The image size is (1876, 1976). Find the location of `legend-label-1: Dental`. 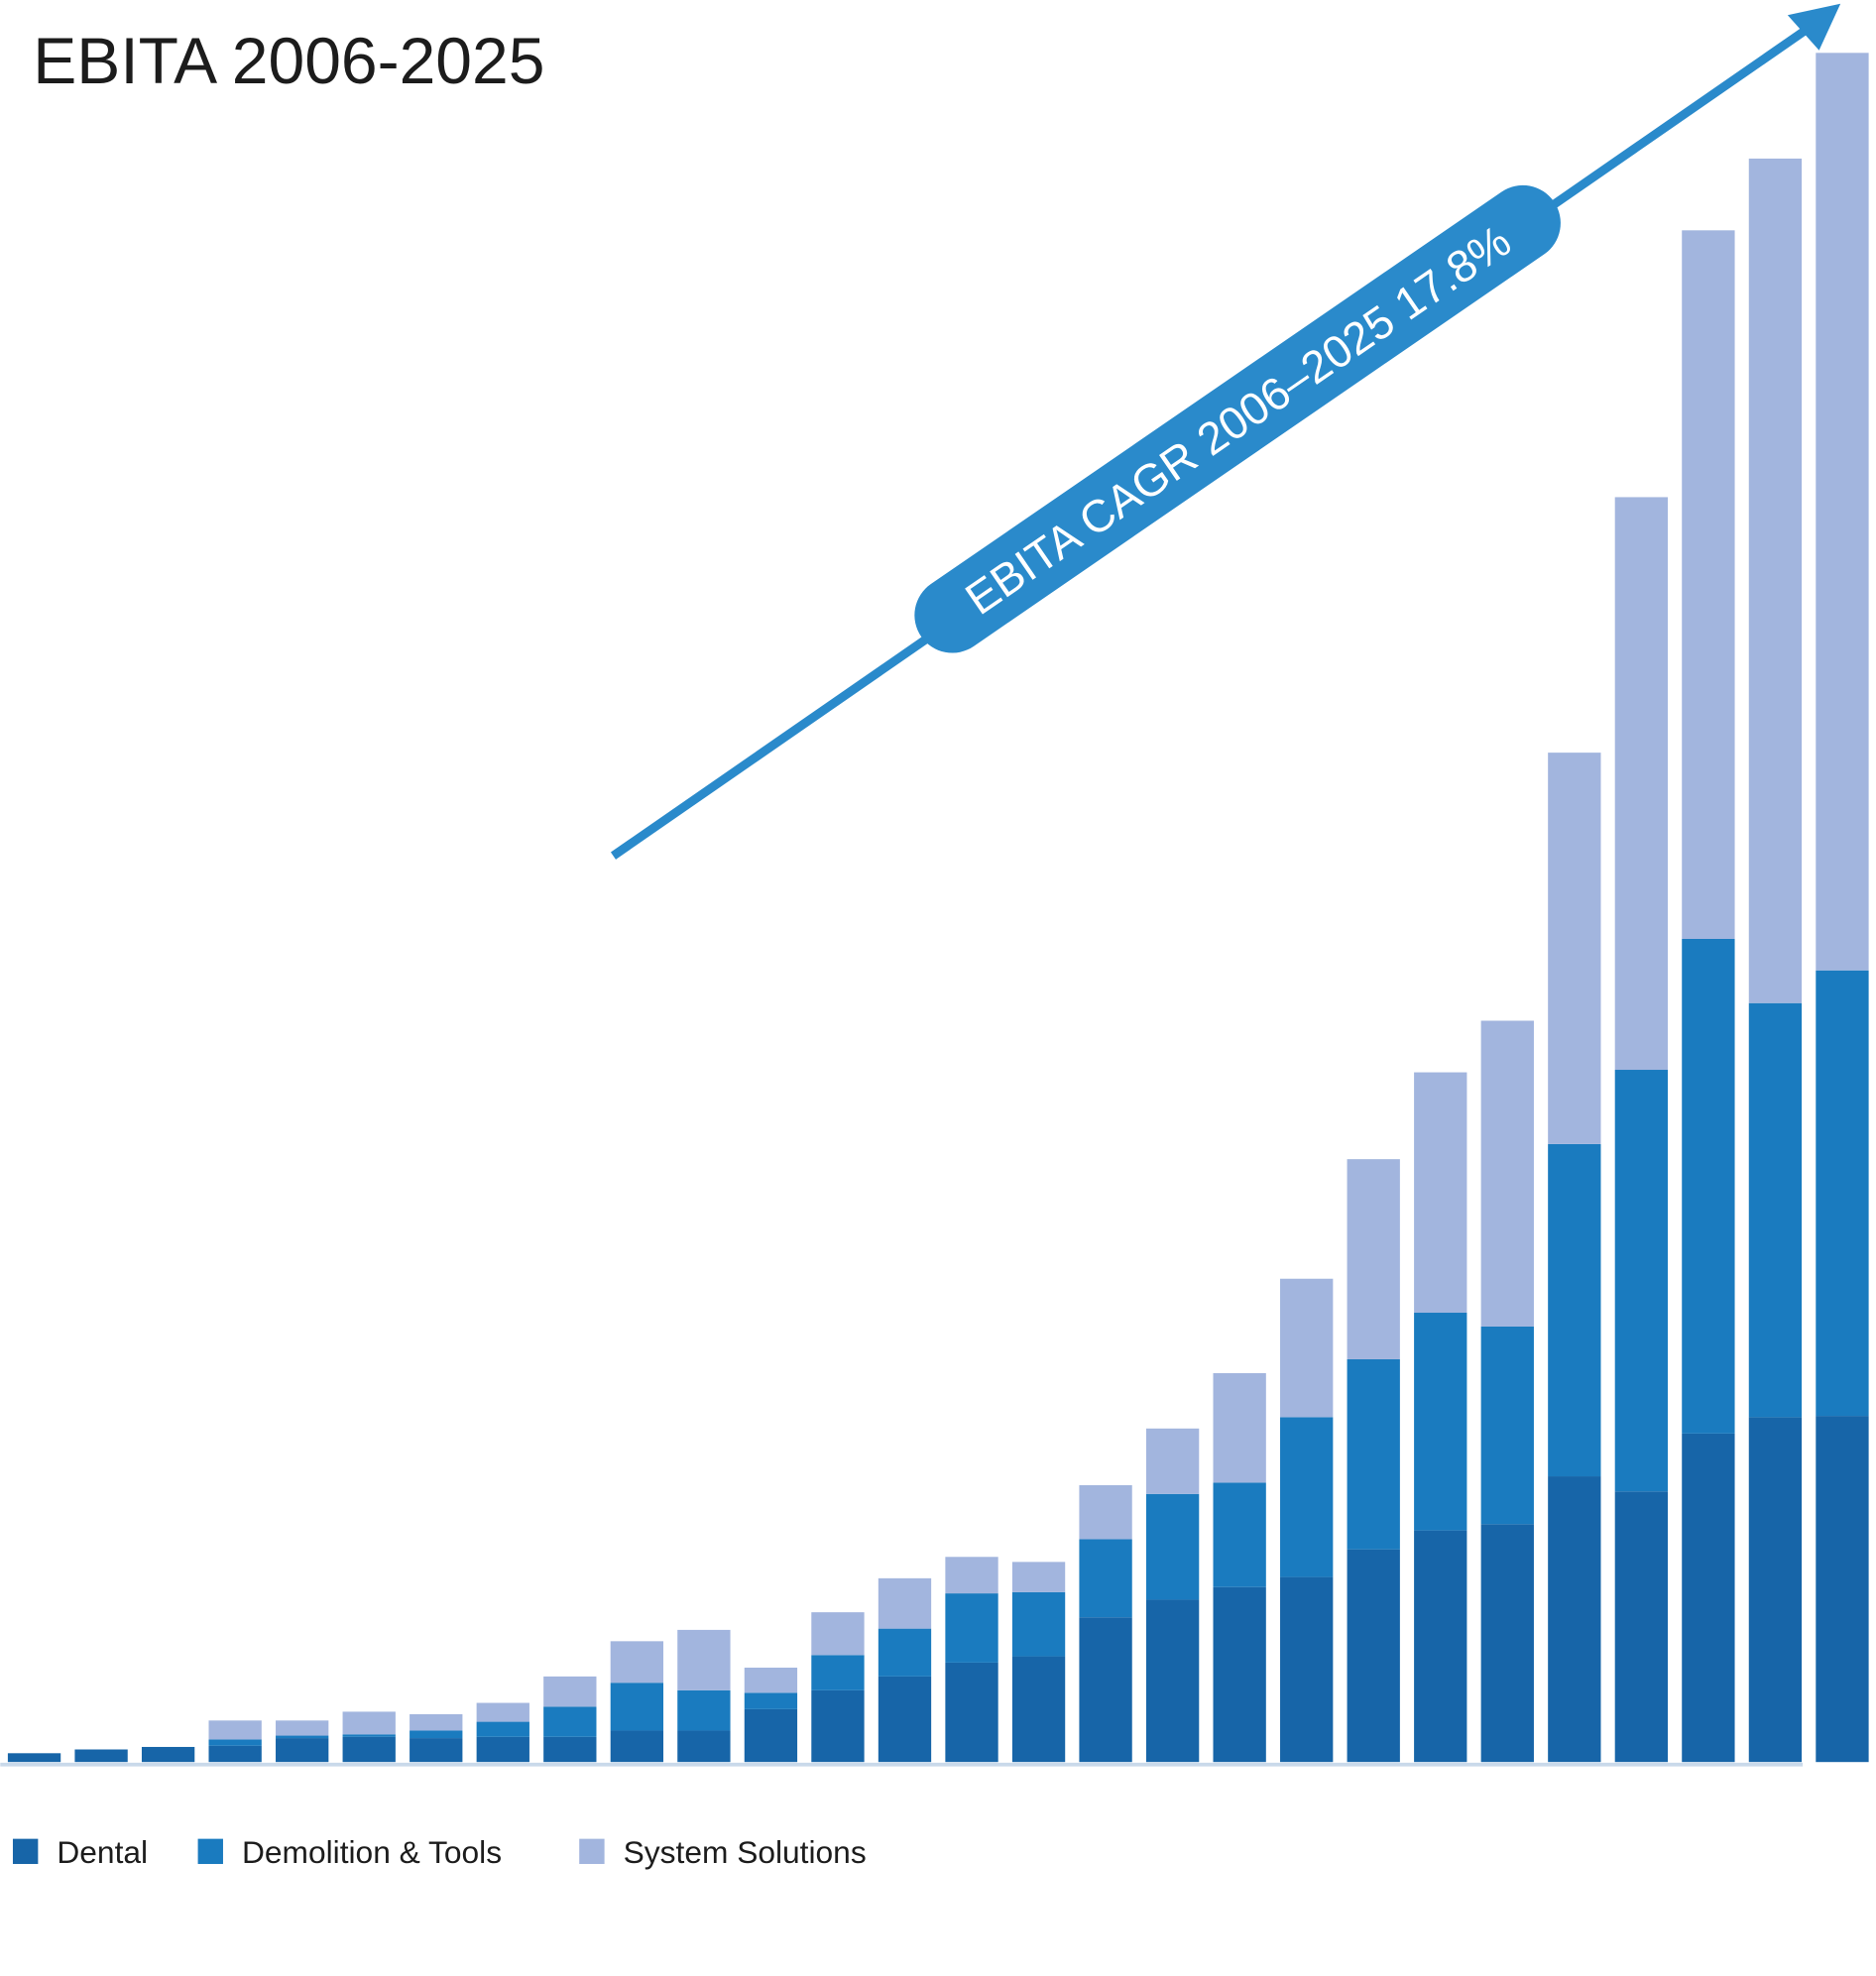

legend-label-1: Dental is located at coordinates (102, 1852).